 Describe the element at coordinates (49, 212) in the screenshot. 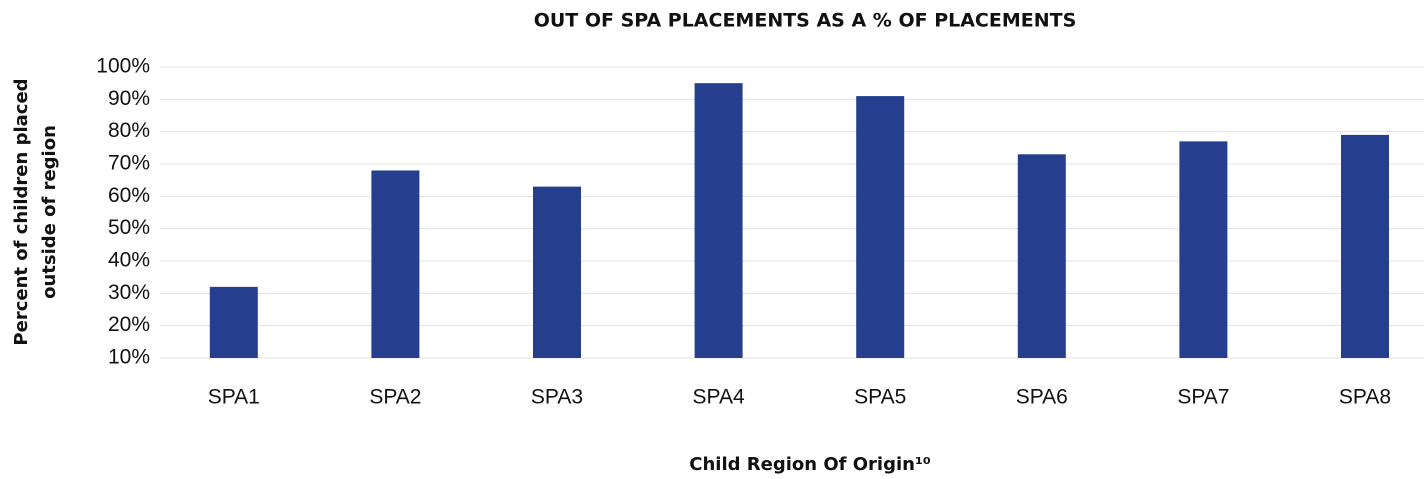

I see `y-axis-title-line: outside of region` at that location.